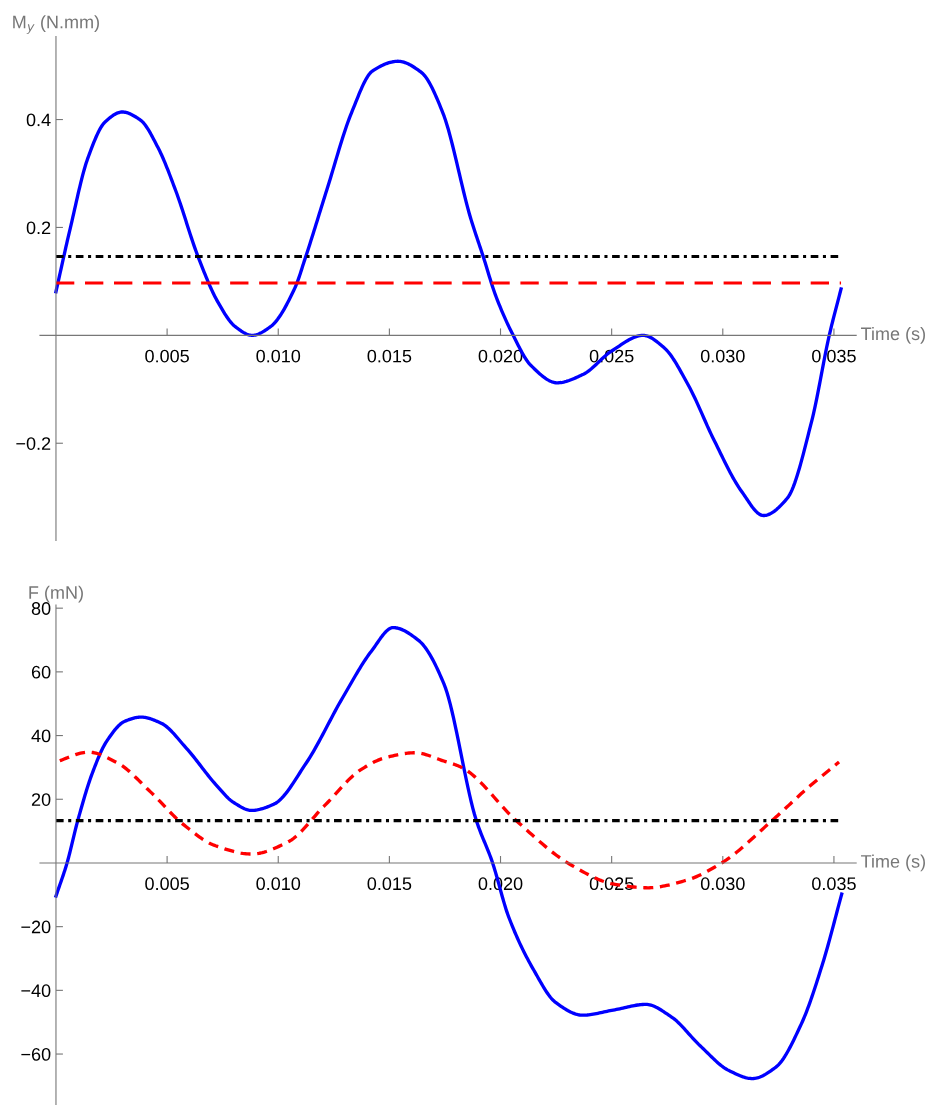  Describe the element at coordinates (41, 672) in the screenshot. I see `y-tick-label: 60` at that location.